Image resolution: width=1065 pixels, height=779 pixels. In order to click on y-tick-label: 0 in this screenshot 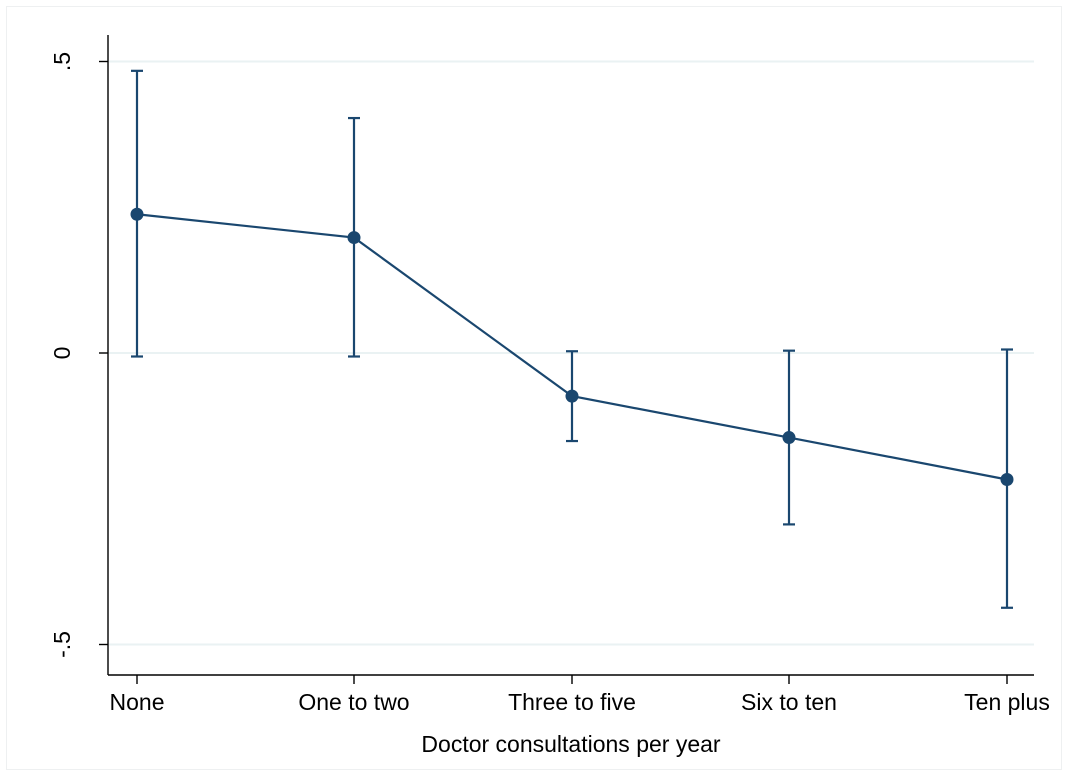, I will do `click(62, 353)`.